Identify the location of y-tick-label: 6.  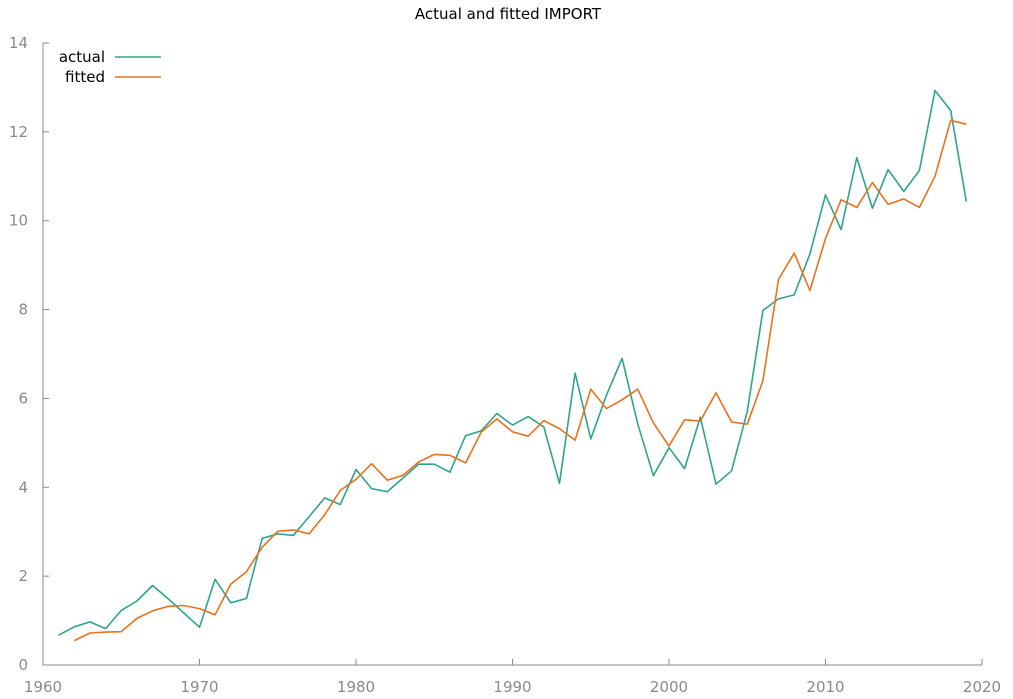
(23, 398).